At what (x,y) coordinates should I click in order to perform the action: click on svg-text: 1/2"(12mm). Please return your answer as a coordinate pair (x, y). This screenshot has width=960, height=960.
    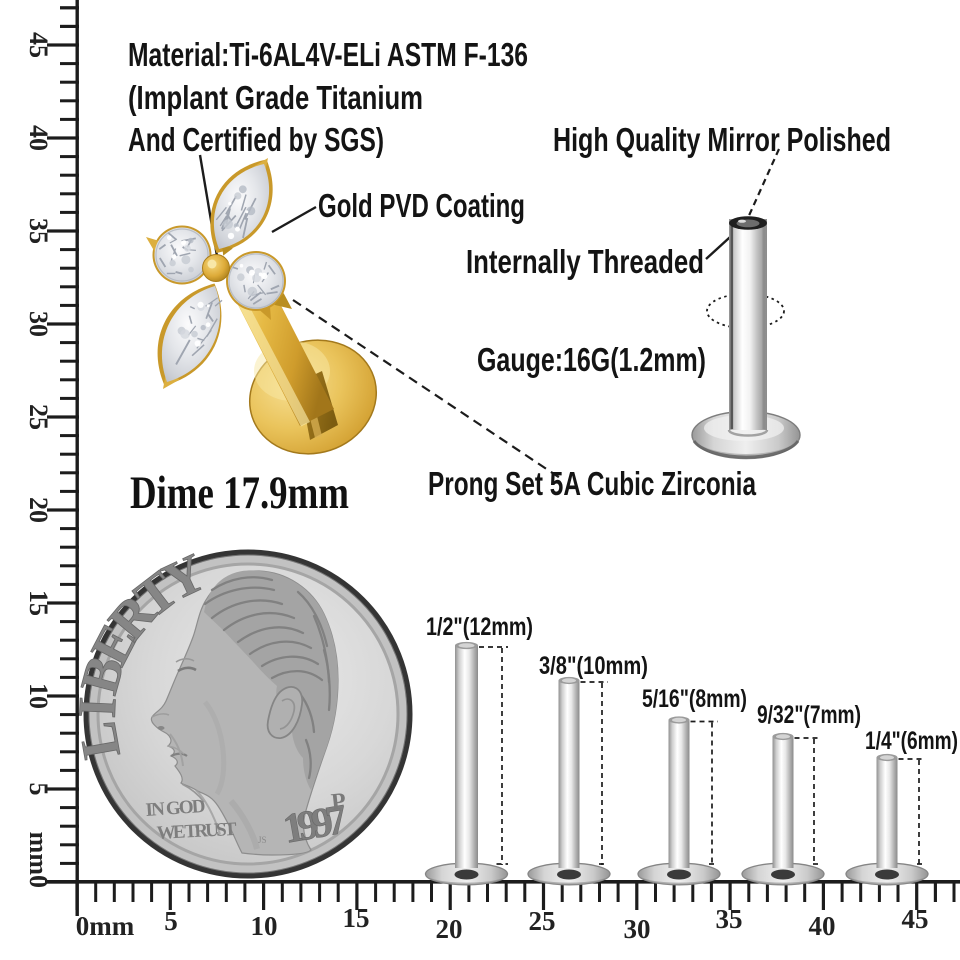
    Looking at the image, I should click on (479, 627).